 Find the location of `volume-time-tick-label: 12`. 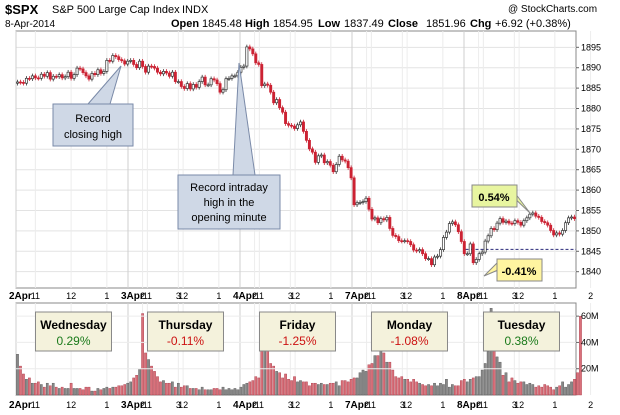

volume-time-tick-label: 12 is located at coordinates (71, 405).